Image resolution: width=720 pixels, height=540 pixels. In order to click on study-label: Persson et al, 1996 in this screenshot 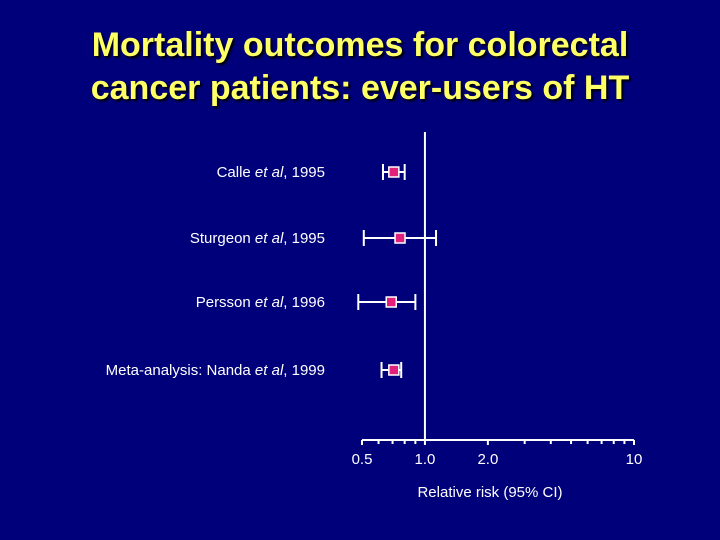, I will do `click(260, 302)`.